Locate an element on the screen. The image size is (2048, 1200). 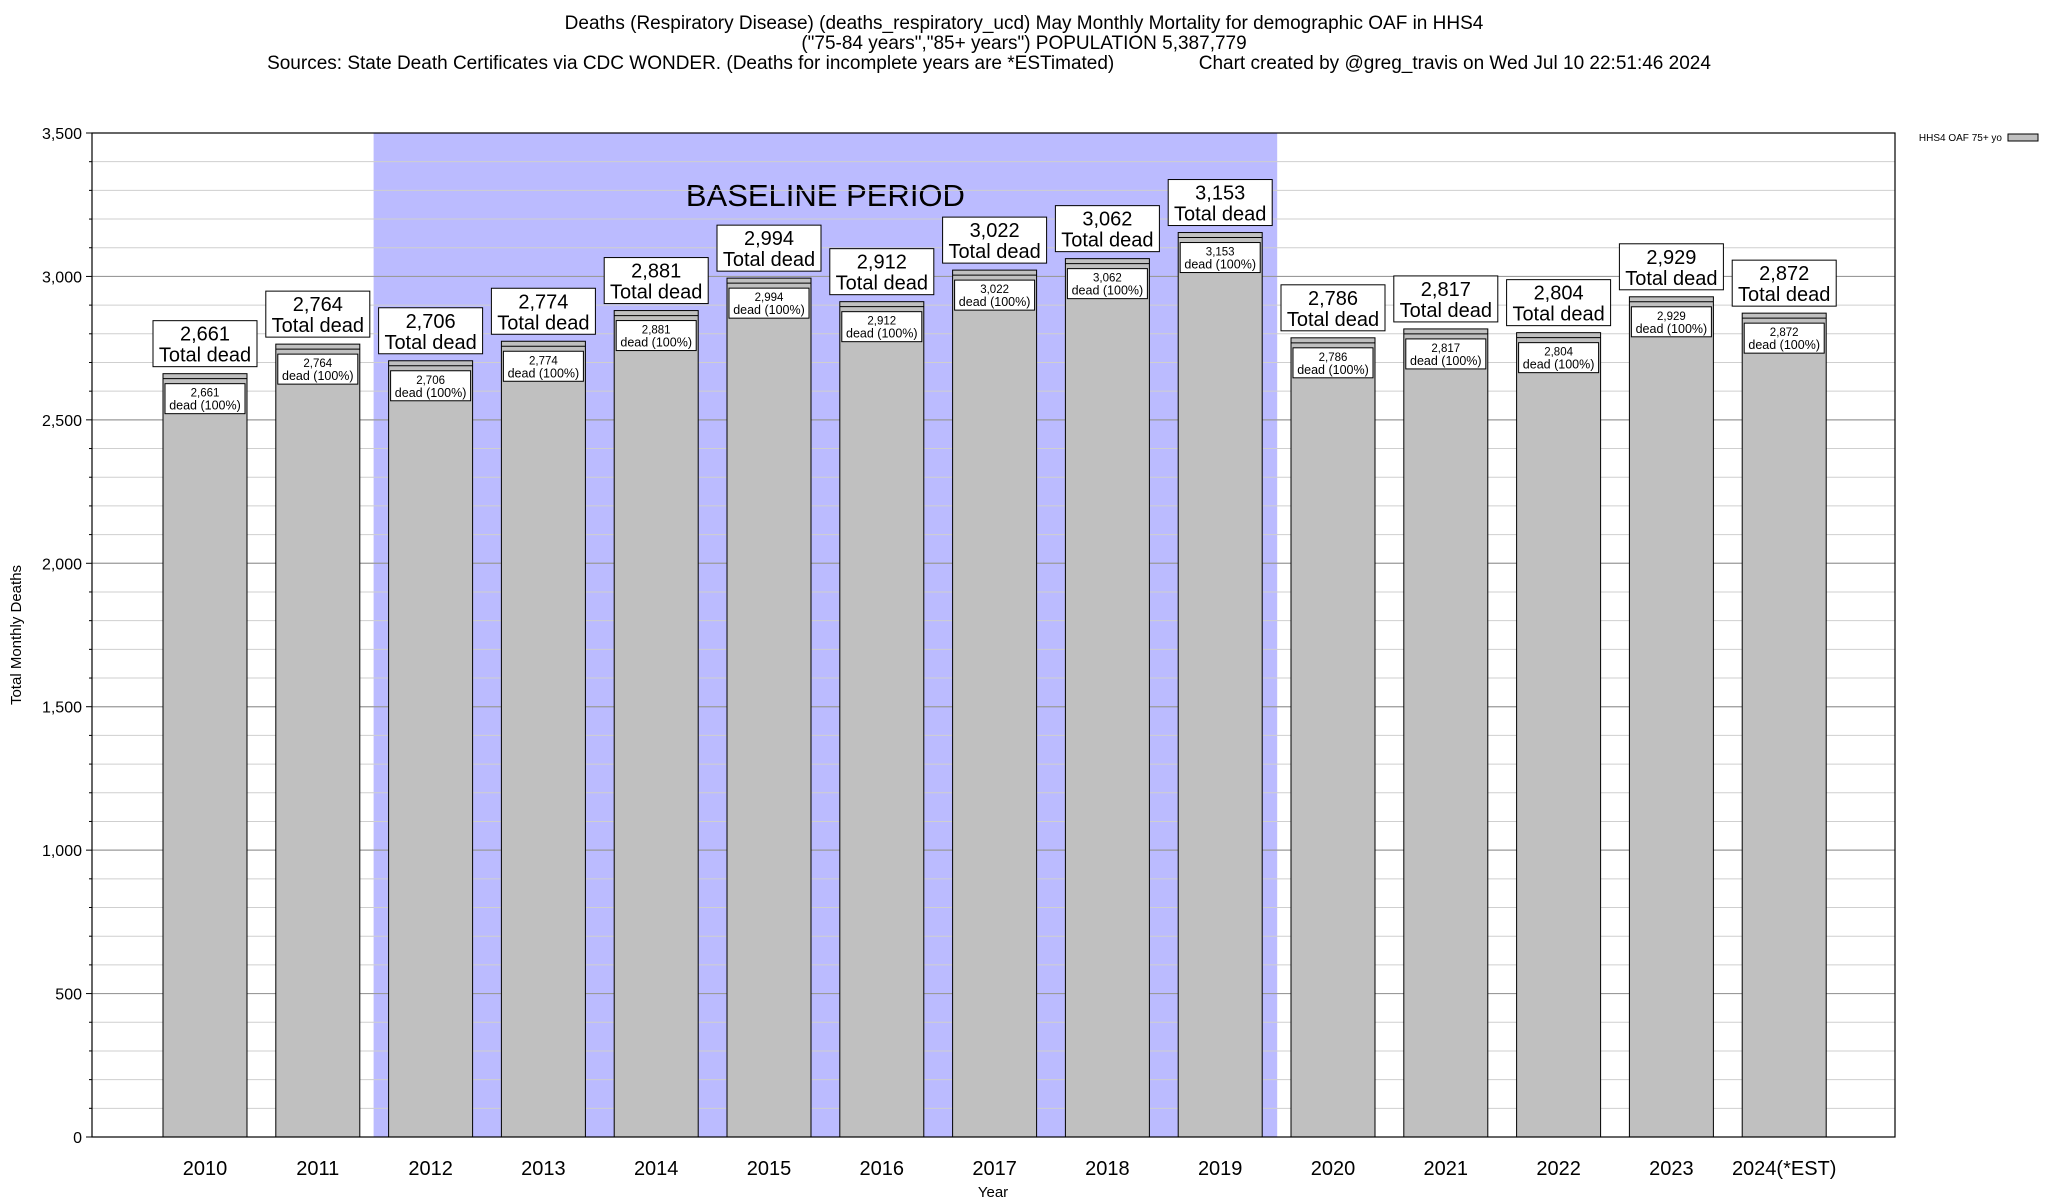
x-tick-label: 2011 is located at coordinates (317, 1169).